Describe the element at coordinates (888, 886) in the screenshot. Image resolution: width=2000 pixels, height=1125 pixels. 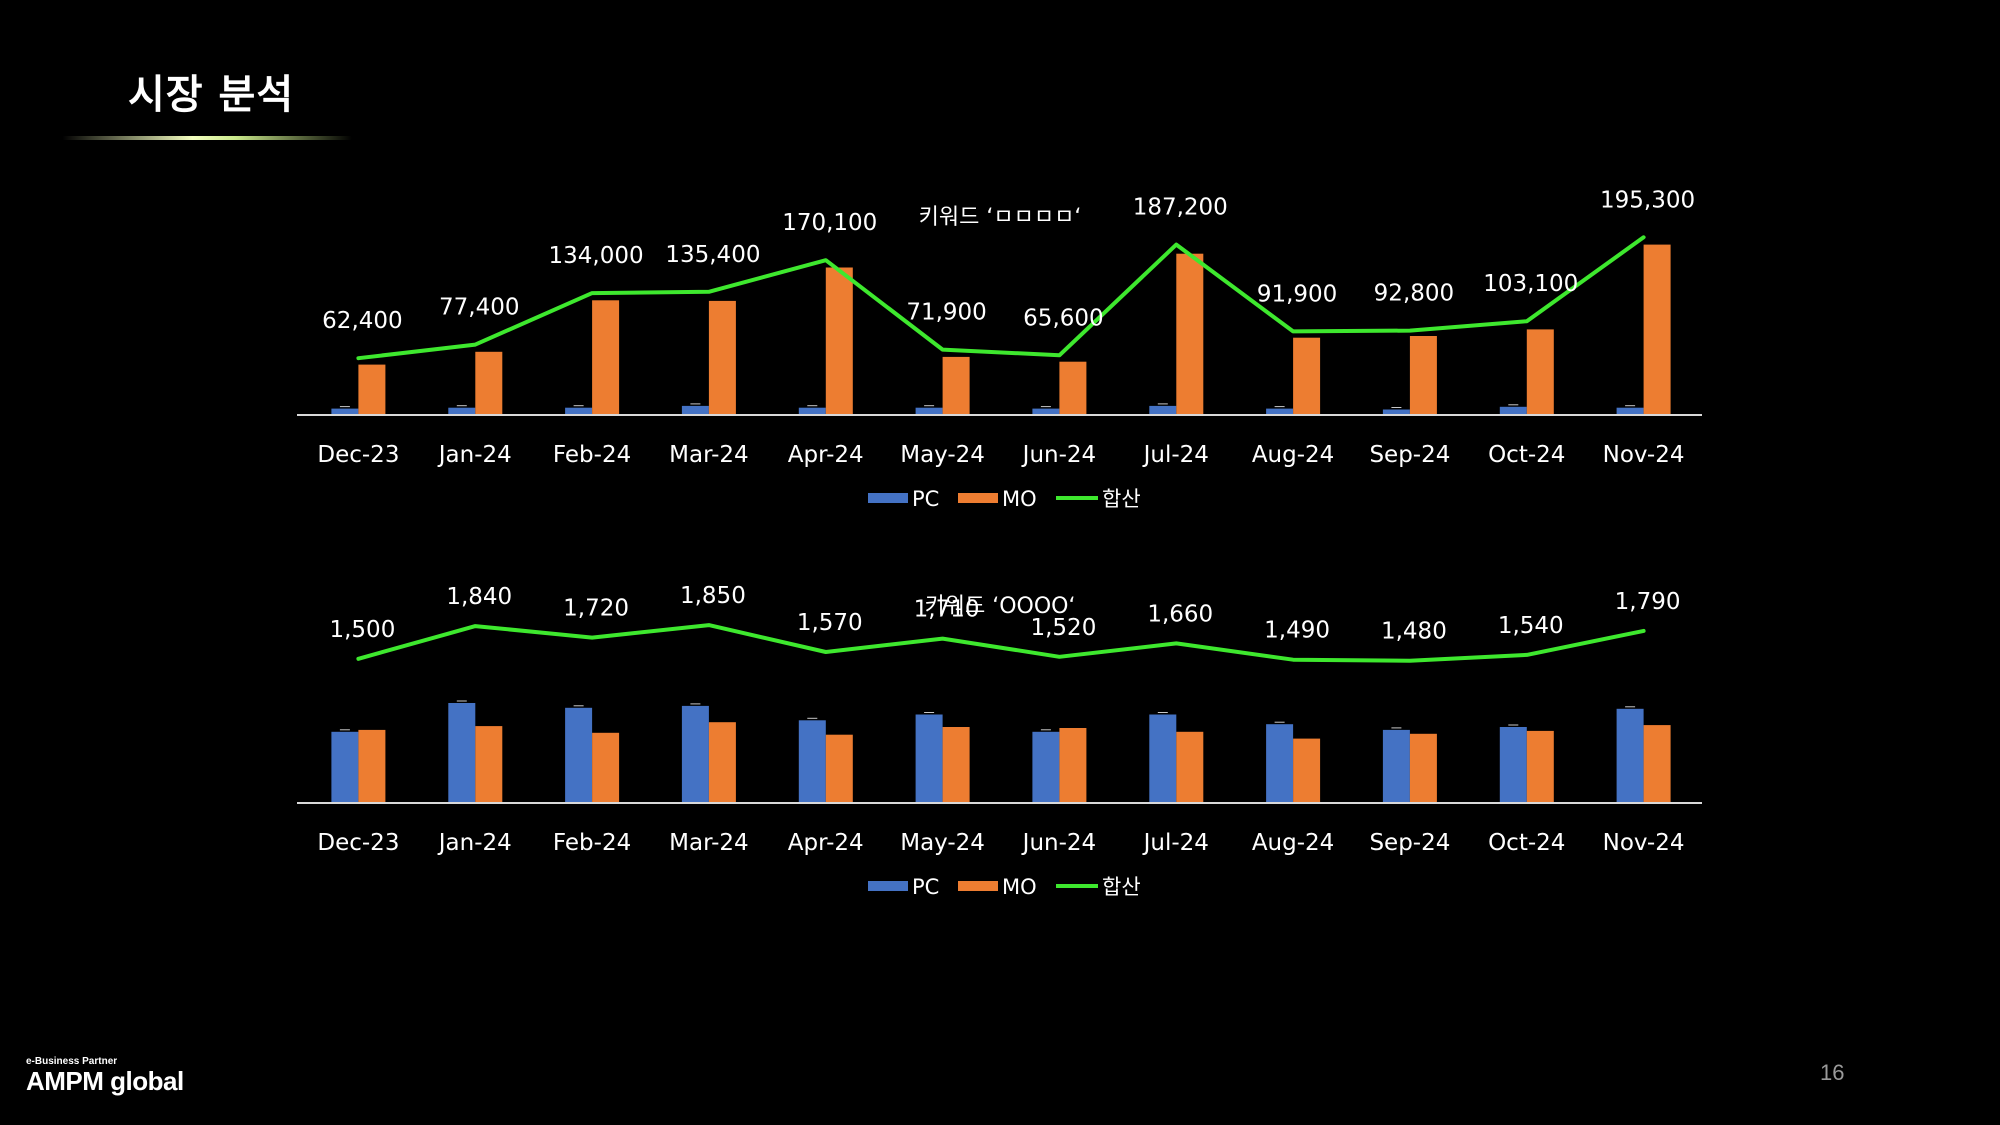
I see `chart2-legend-pc-swatch` at that location.